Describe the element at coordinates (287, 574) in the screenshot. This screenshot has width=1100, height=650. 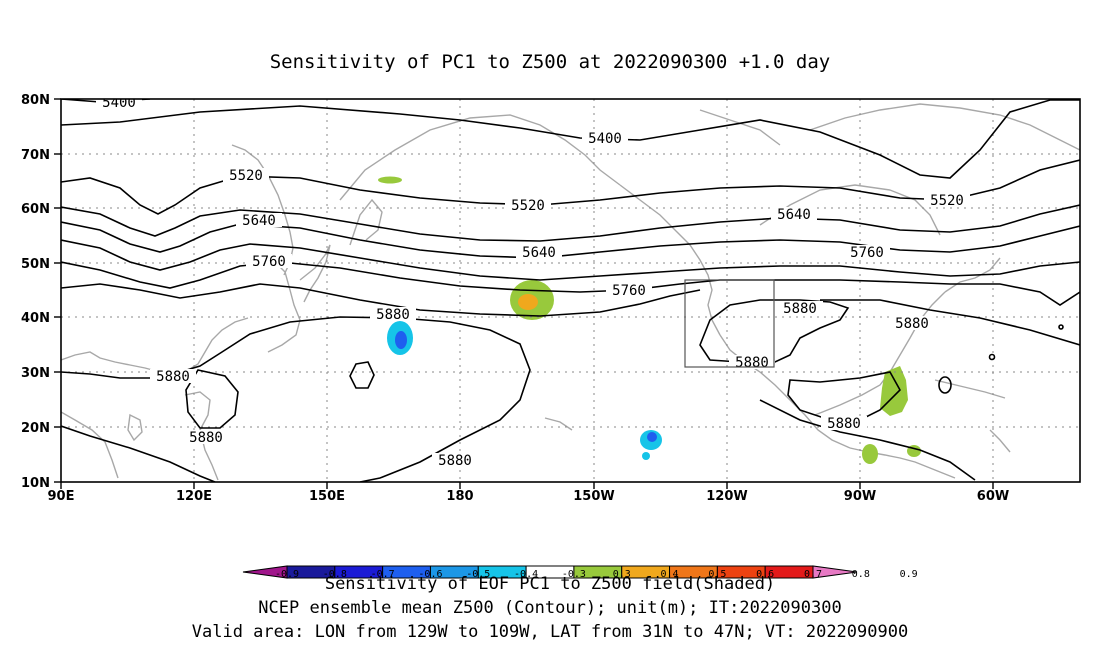
I see `colorbar-tick-label: -0.9` at that location.